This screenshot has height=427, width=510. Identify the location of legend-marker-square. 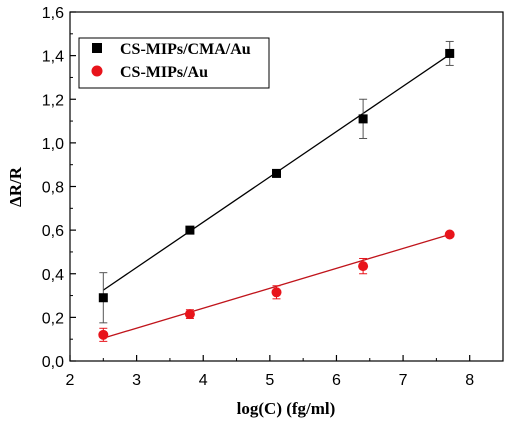
(97, 48).